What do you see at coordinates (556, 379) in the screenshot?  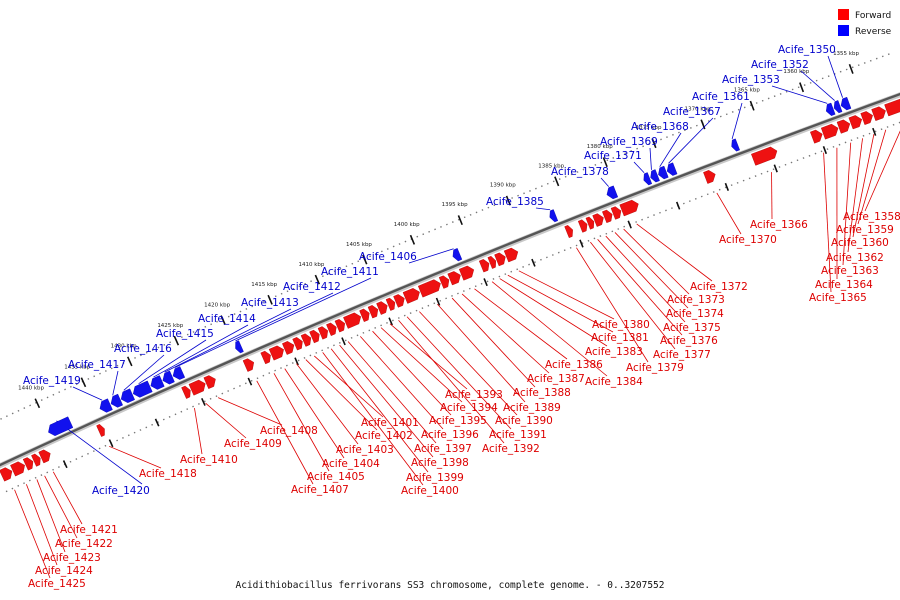 I see `forward-gene-label: Acife_1387` at bounding box center [556, 379].